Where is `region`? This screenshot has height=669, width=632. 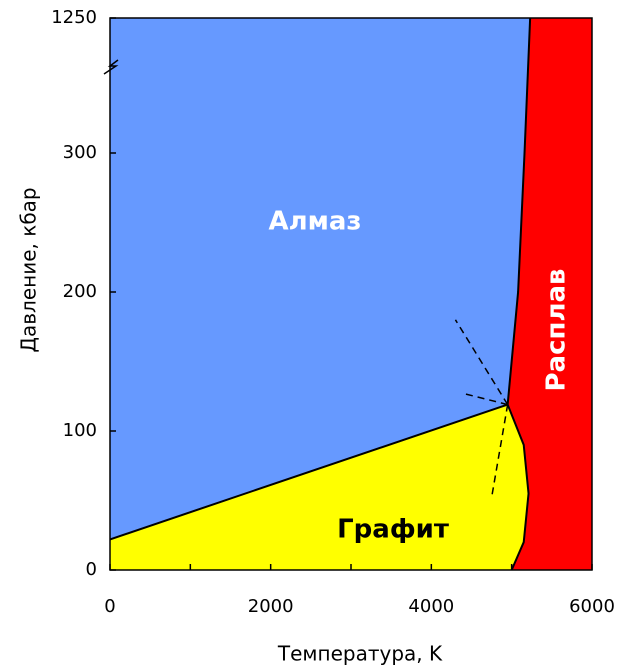
region is located at coordinates (549, 294).